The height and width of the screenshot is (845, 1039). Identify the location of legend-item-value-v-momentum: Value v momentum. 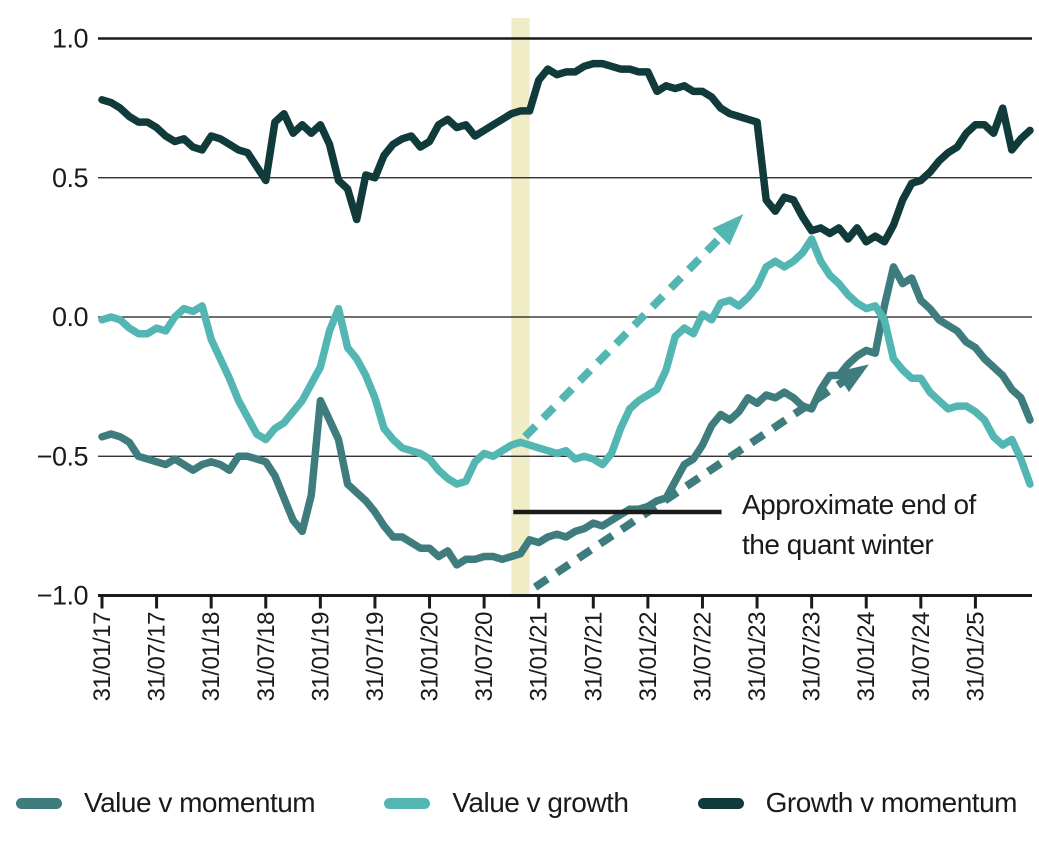
(166, 803).